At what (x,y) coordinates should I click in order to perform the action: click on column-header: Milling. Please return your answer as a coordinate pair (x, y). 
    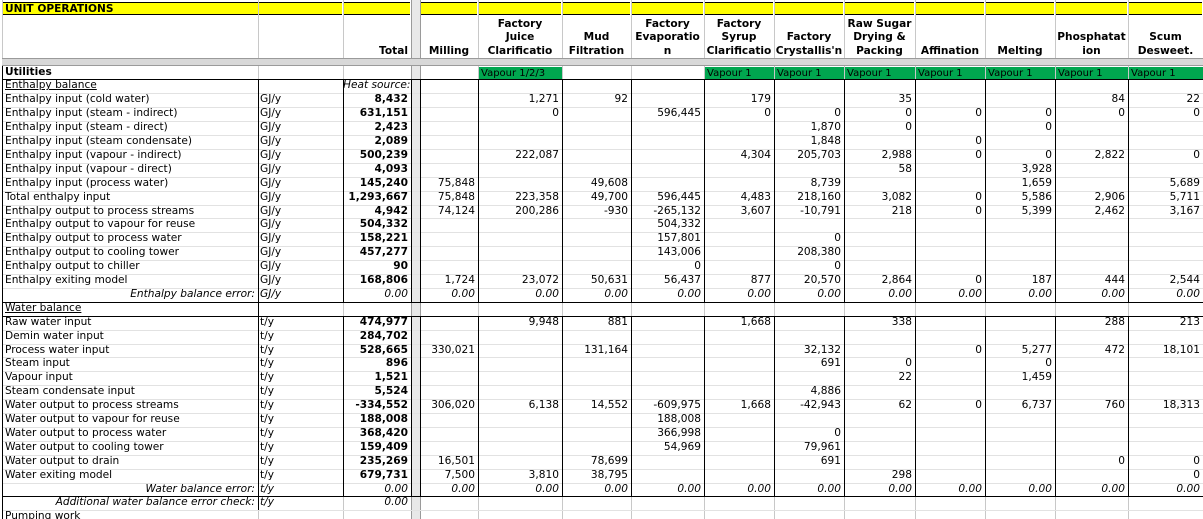
    Looking at the image, I should click on (449, 36).